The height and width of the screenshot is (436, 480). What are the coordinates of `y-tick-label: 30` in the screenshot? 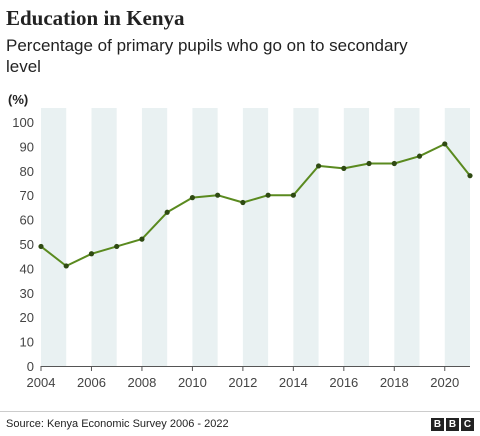 It's located at (27, 293).